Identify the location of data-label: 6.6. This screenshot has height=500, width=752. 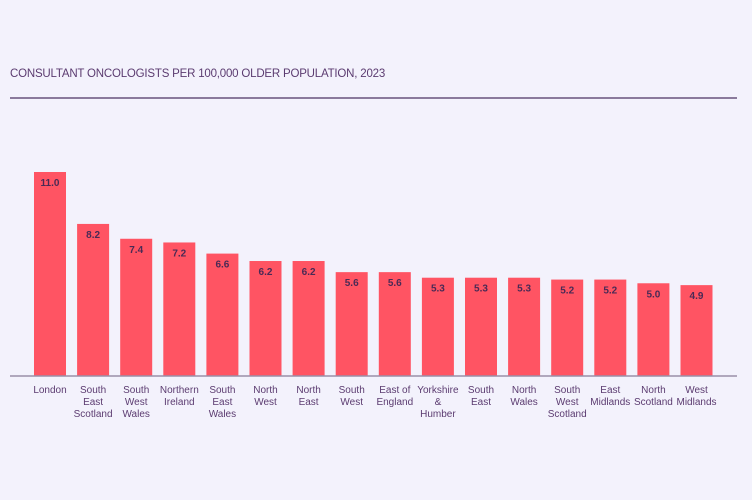
(222, 265).